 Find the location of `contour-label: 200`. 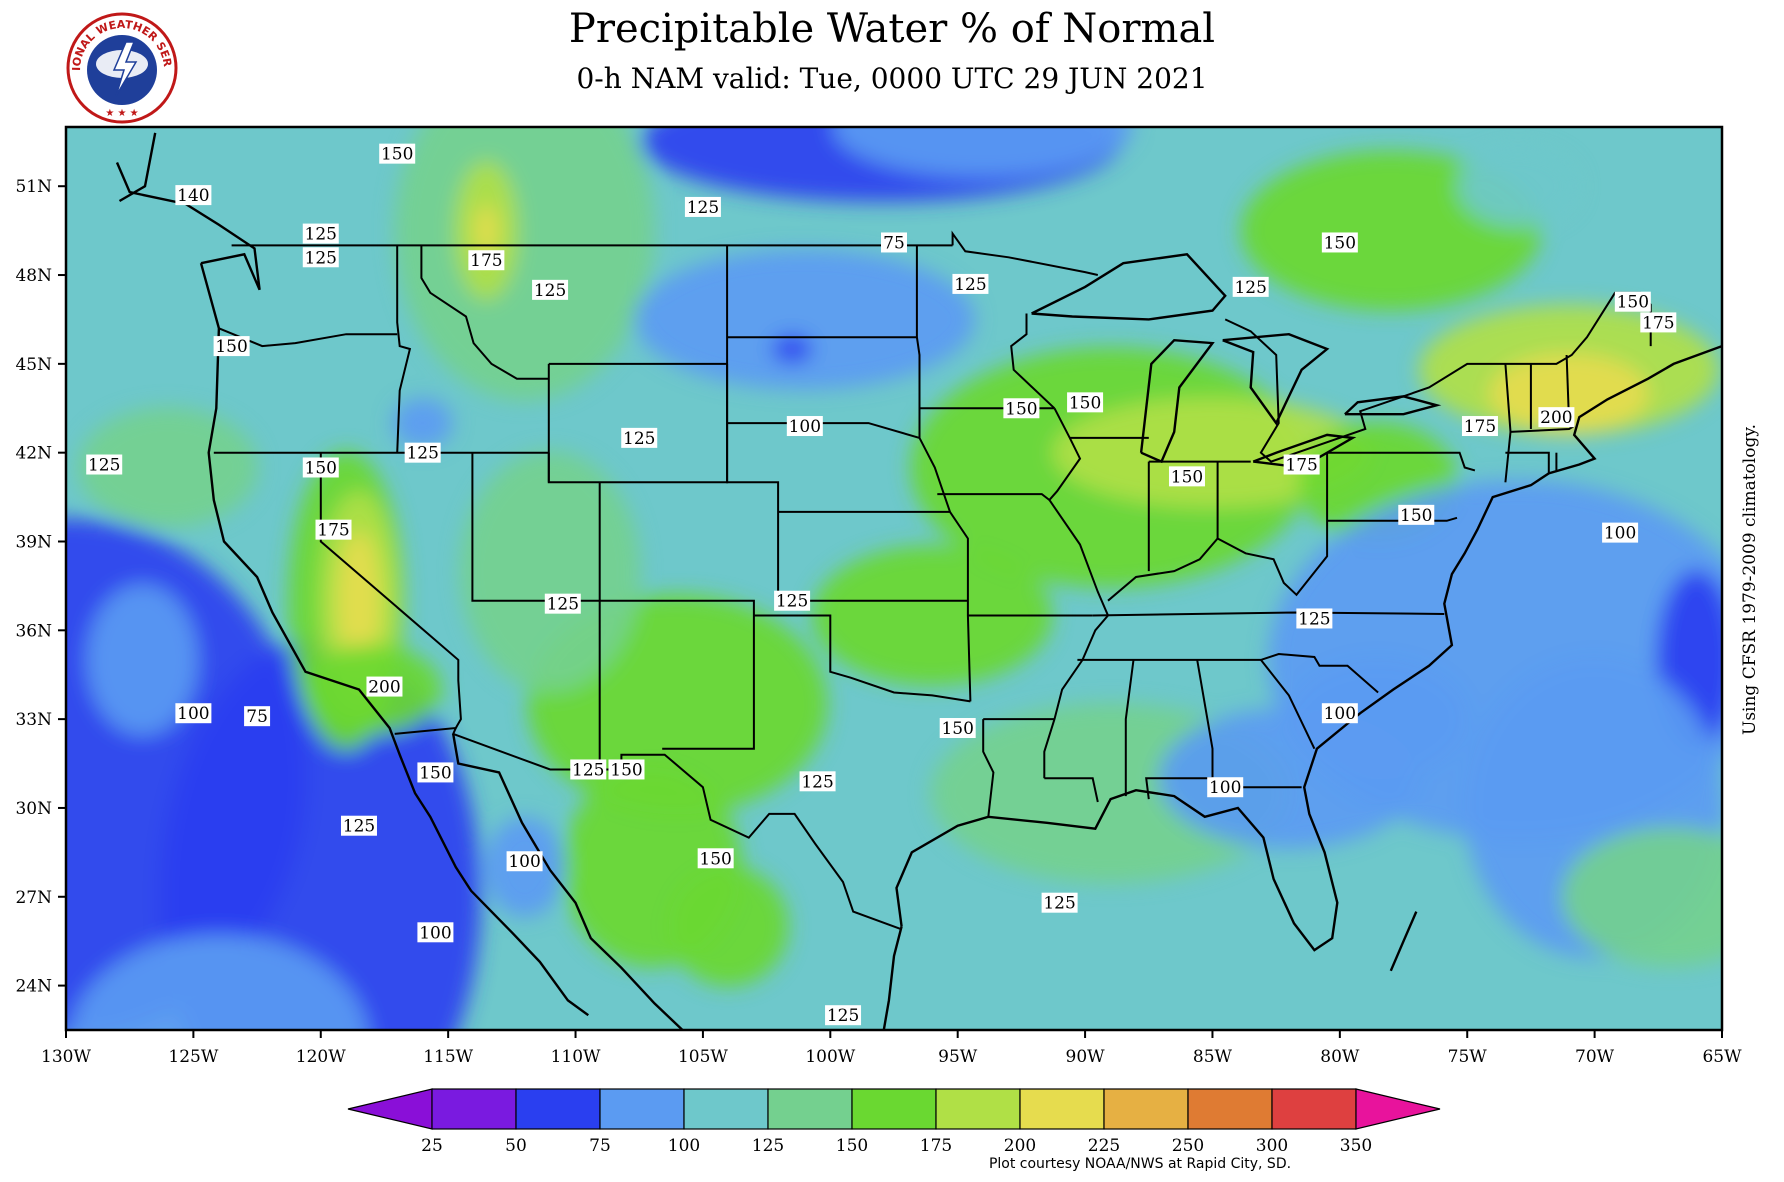

contour-label: 200 is located at coordinates (384, 688).